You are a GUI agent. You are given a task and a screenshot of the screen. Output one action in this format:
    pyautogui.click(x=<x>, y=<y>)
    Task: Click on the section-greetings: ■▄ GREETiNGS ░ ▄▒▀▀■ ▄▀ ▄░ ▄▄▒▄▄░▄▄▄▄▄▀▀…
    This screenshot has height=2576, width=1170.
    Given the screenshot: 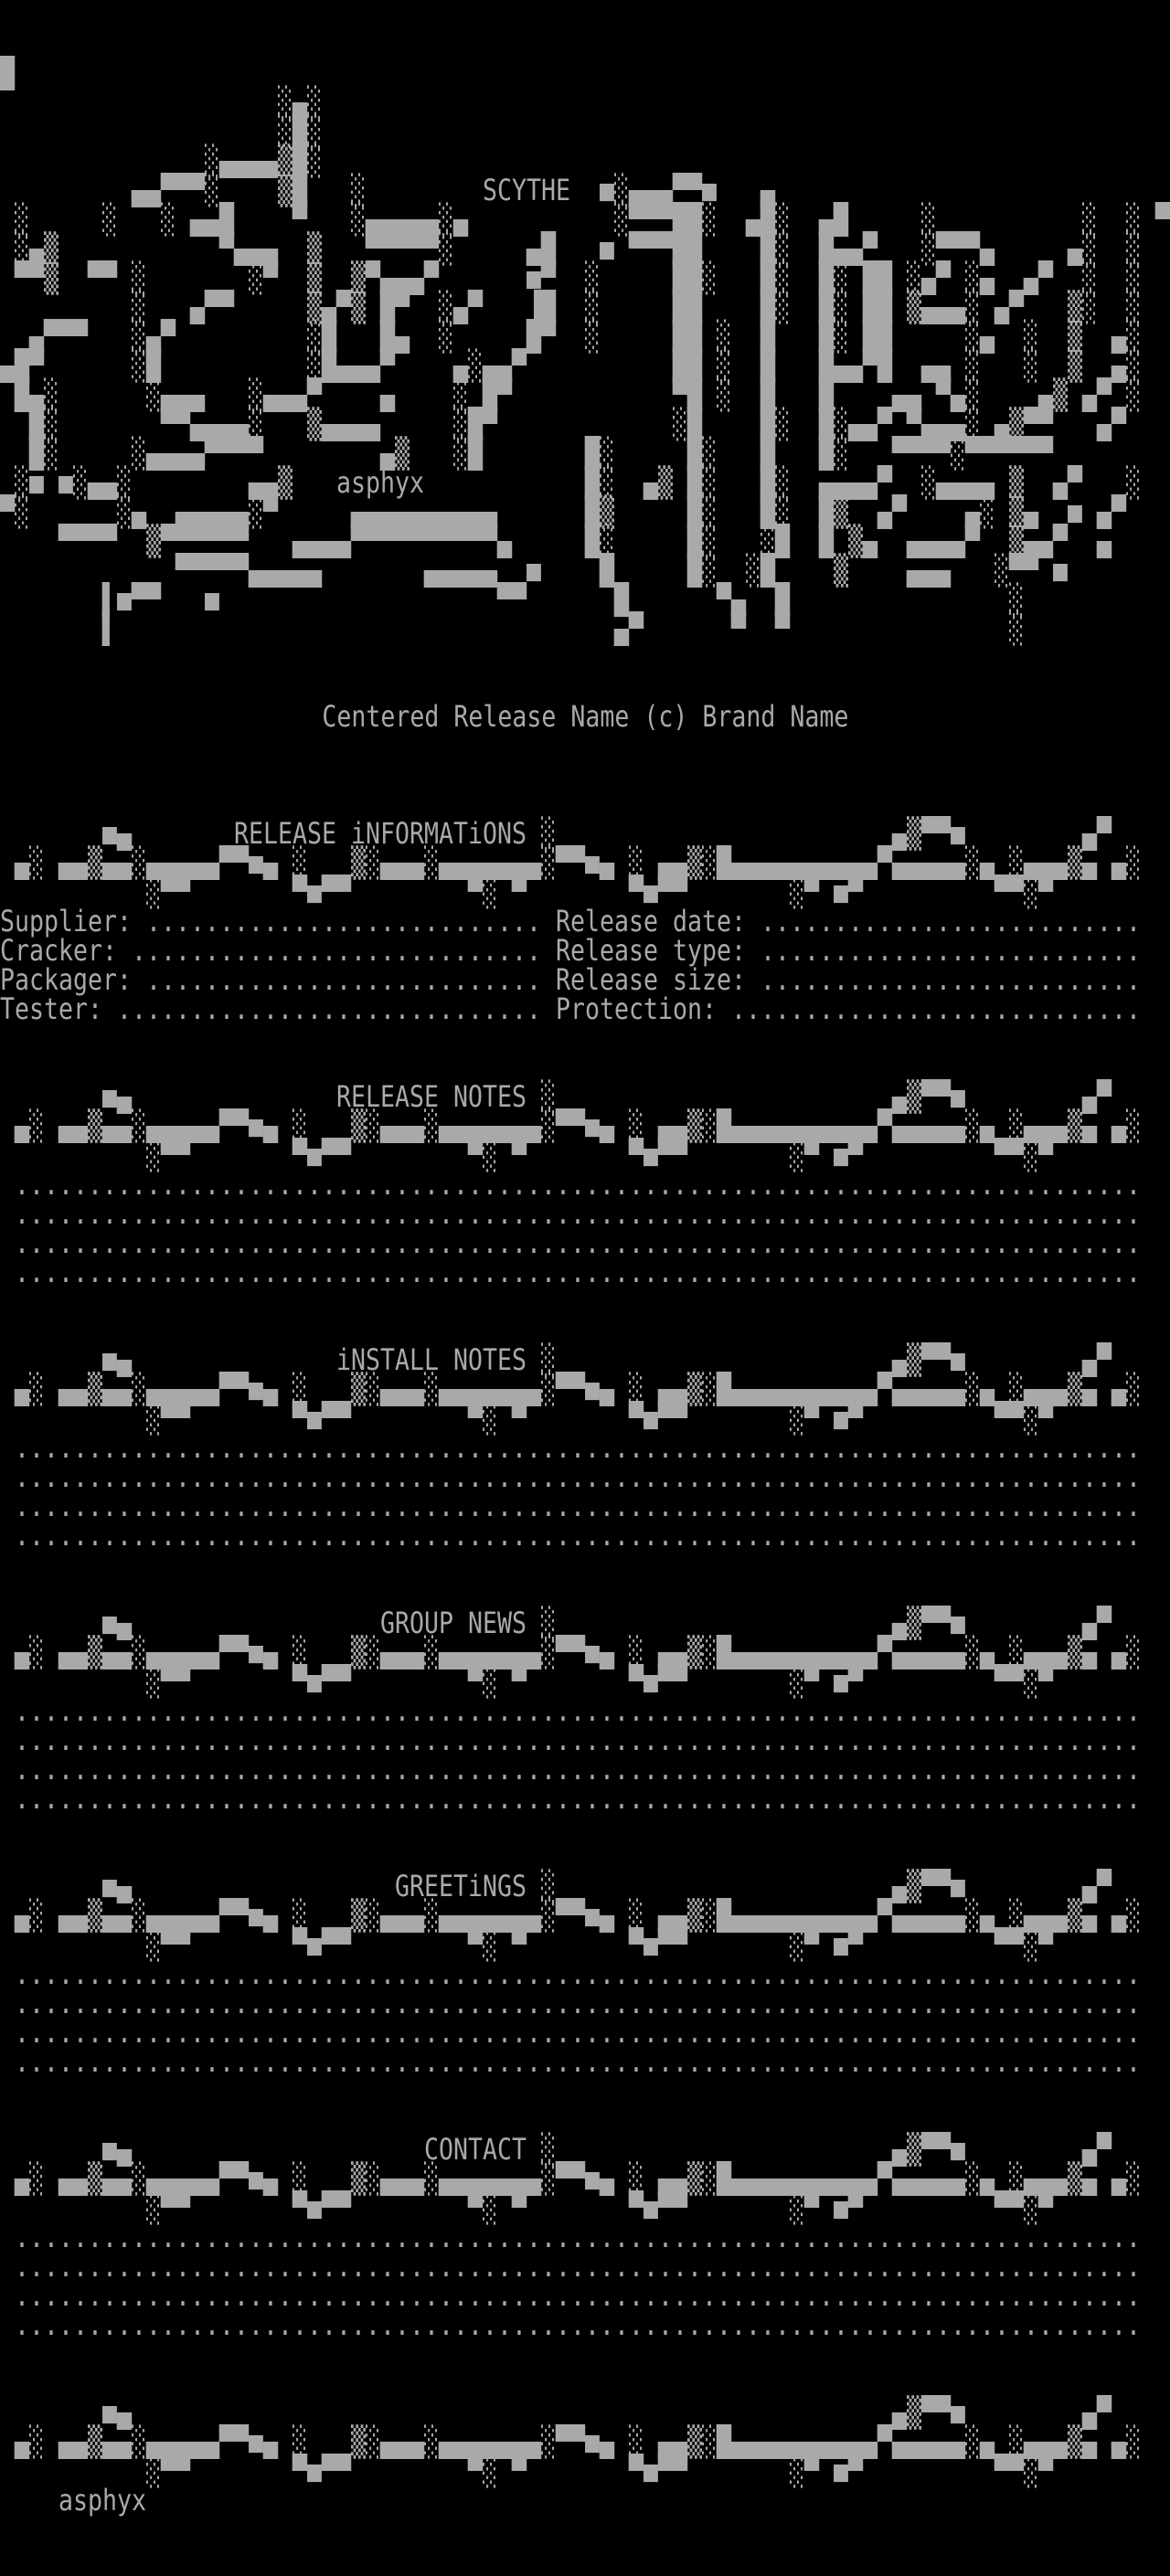 What is the action you would take?
    pyautogui.click(x=578, y=1974)
    